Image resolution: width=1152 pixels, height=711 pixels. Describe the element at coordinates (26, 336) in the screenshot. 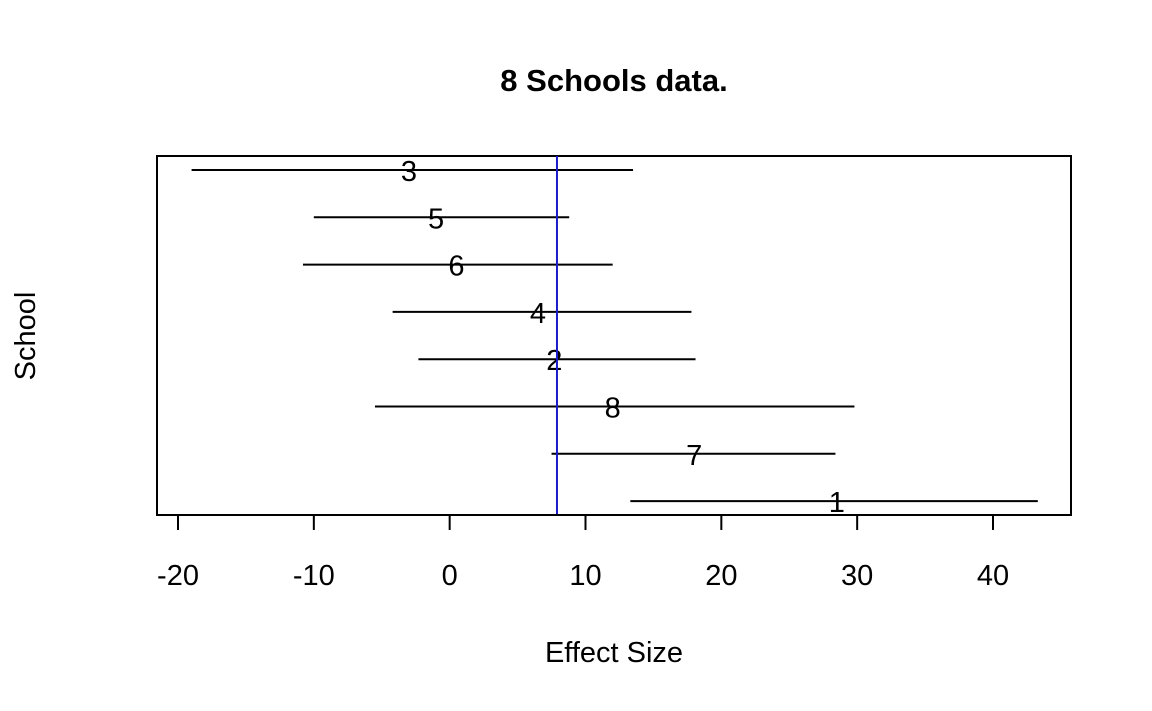

I see `y-axis-label: School` at that location.